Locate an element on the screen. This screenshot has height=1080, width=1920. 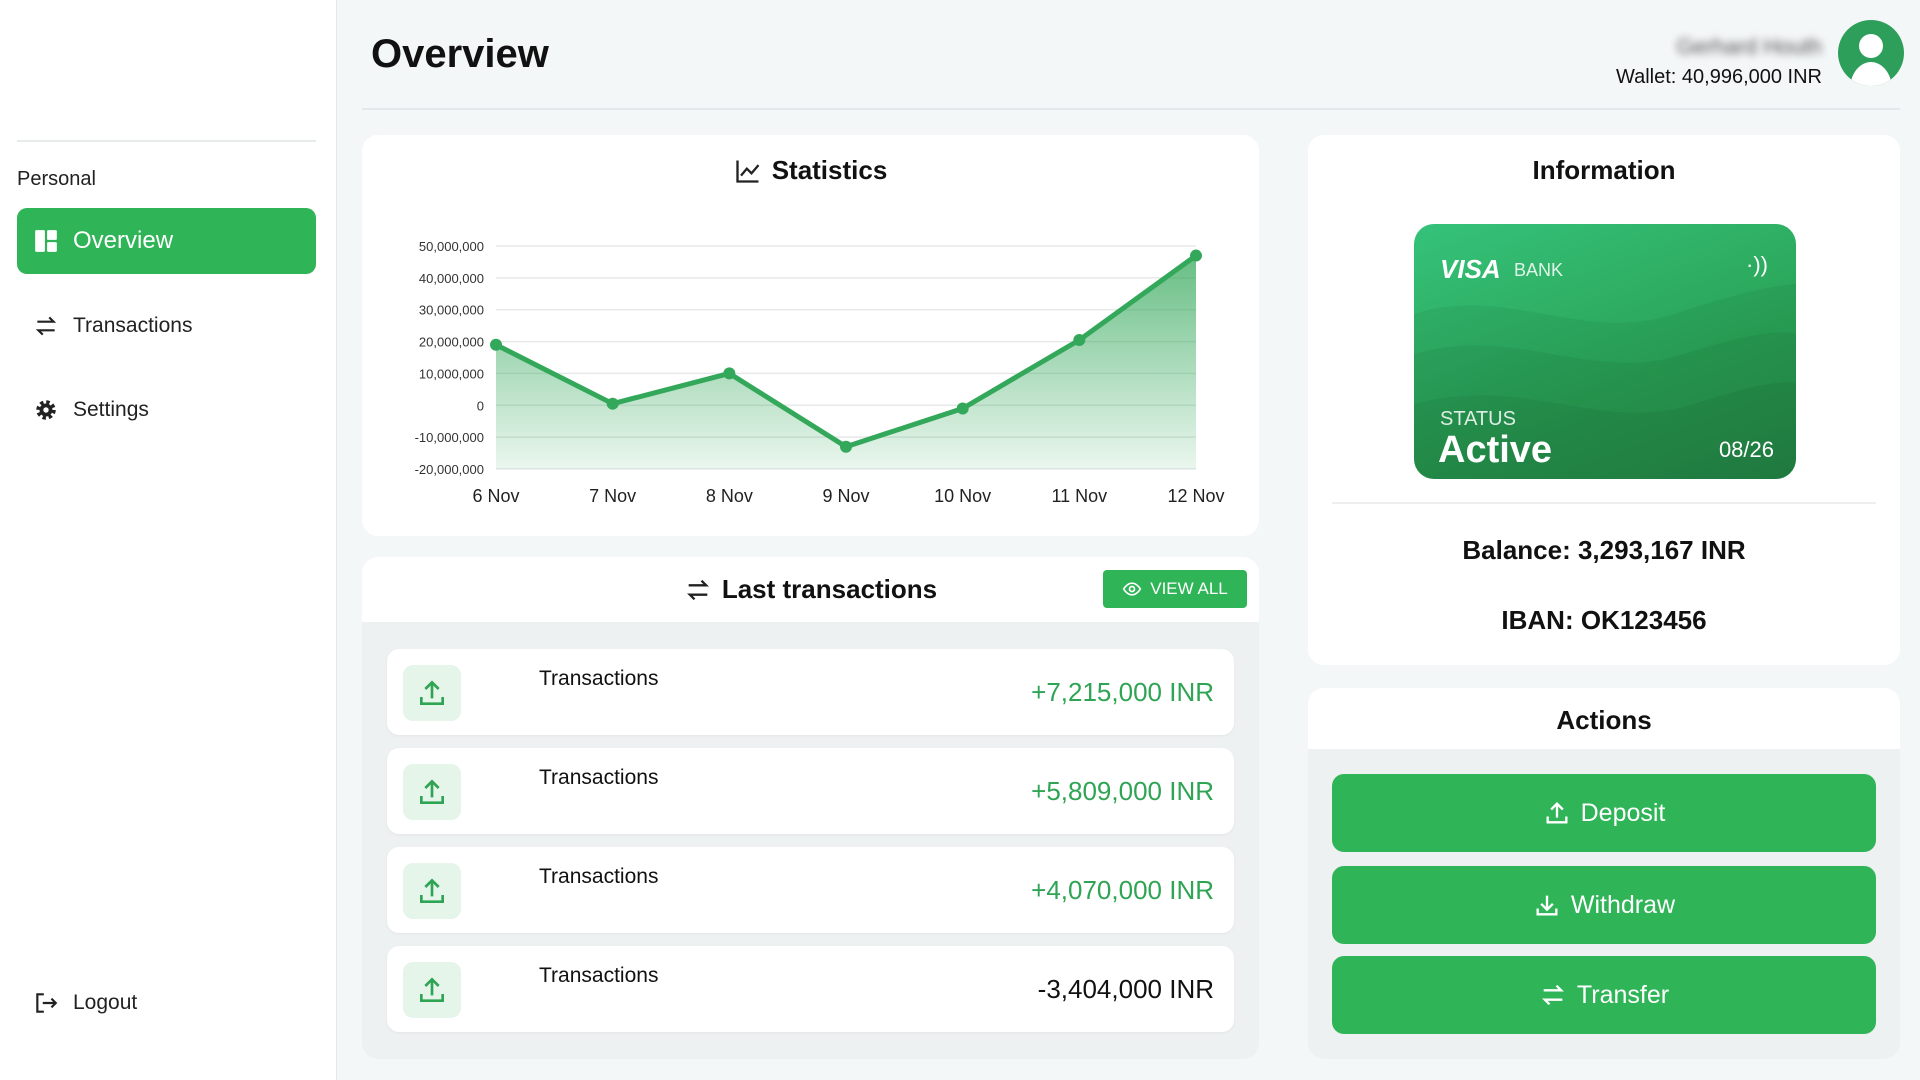
y-tick-label: 0 is located at coordinates (480, 405).